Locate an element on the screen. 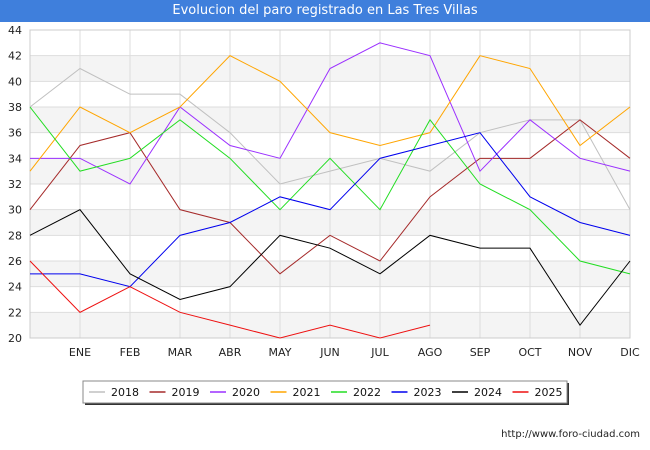 Image resolution: width=650 pixels, height=450 pixels. y-tick-label: 20 is located at coordinates (15, 338).